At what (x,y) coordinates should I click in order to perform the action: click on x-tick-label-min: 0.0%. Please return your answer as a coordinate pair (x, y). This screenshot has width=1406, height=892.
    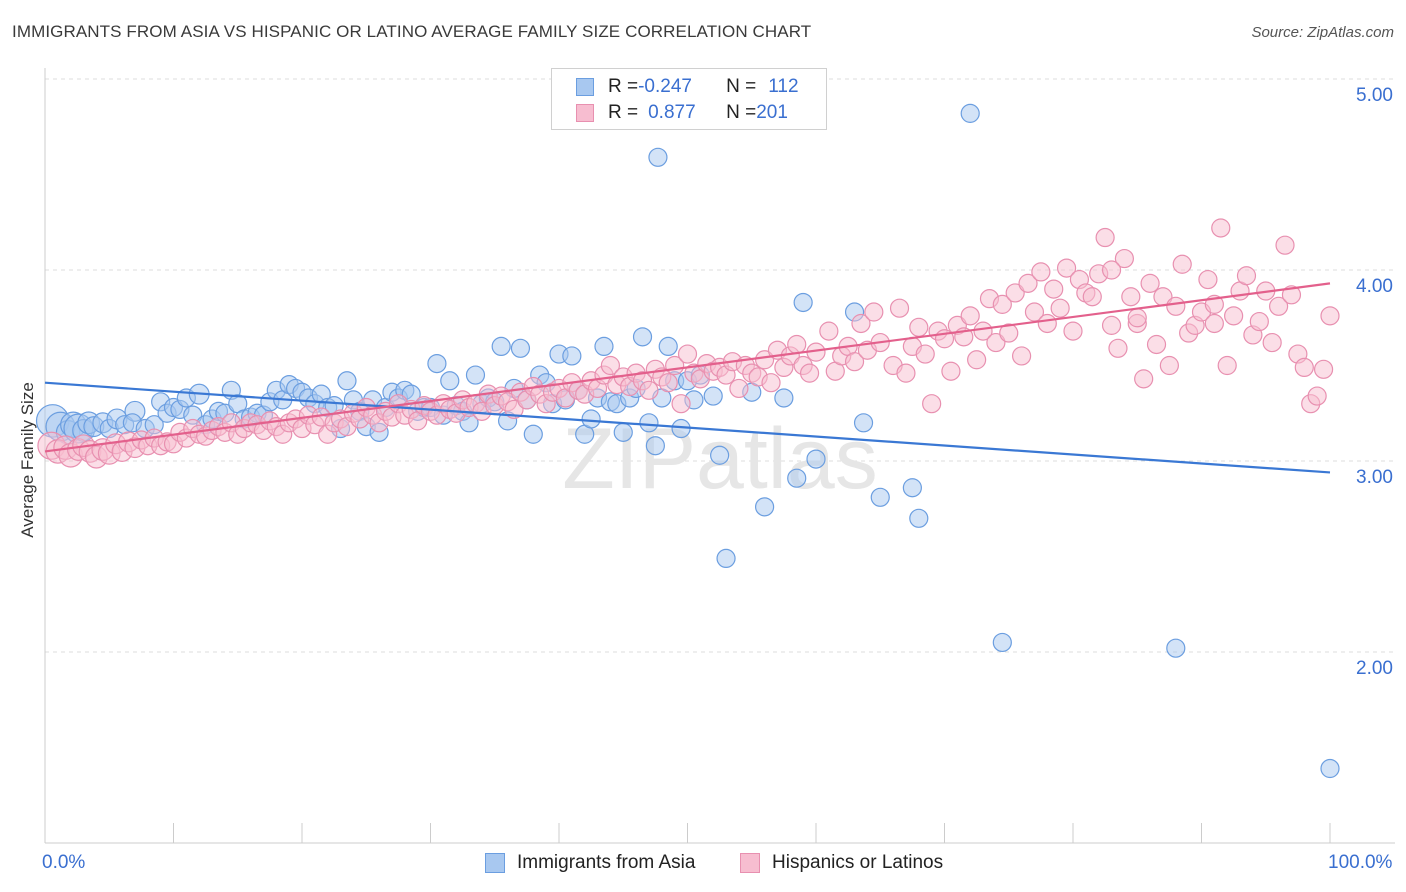
    Looking at the image, I should click on (64, 862).